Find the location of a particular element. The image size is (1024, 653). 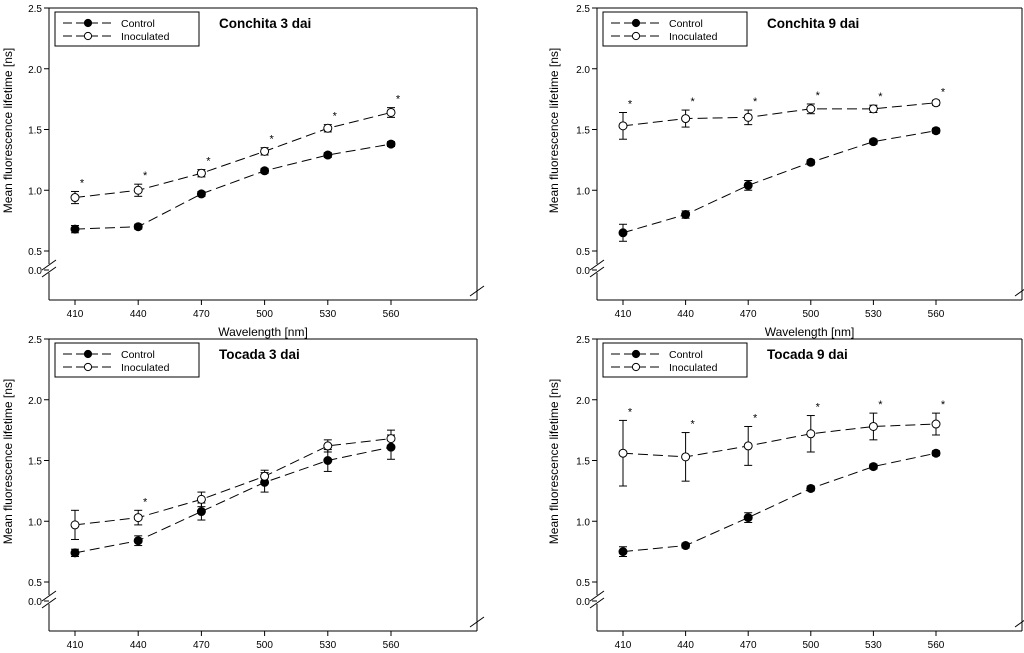

y-tick-label: 0.5 is located at coordinates (583, 252).